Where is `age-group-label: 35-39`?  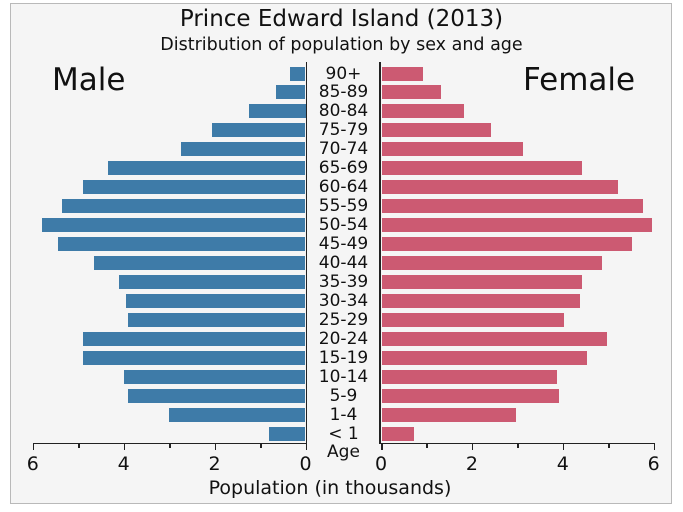
age-group-label: 35-39 is located at coordinates (343, 281).